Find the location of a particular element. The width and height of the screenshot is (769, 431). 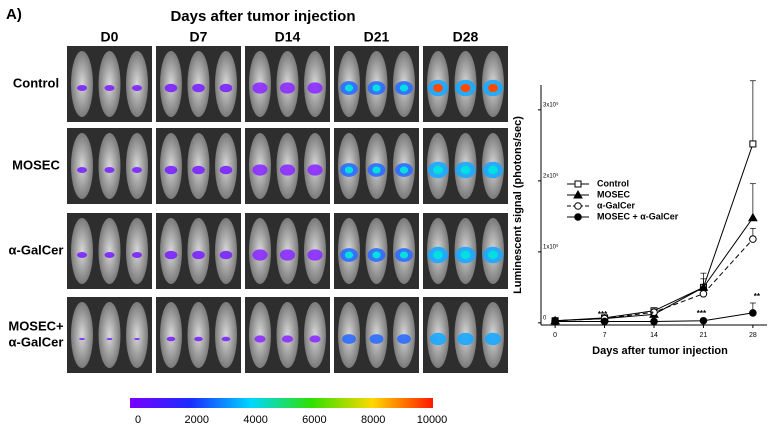

panel-label: A) is located at coordinates (14, 14).